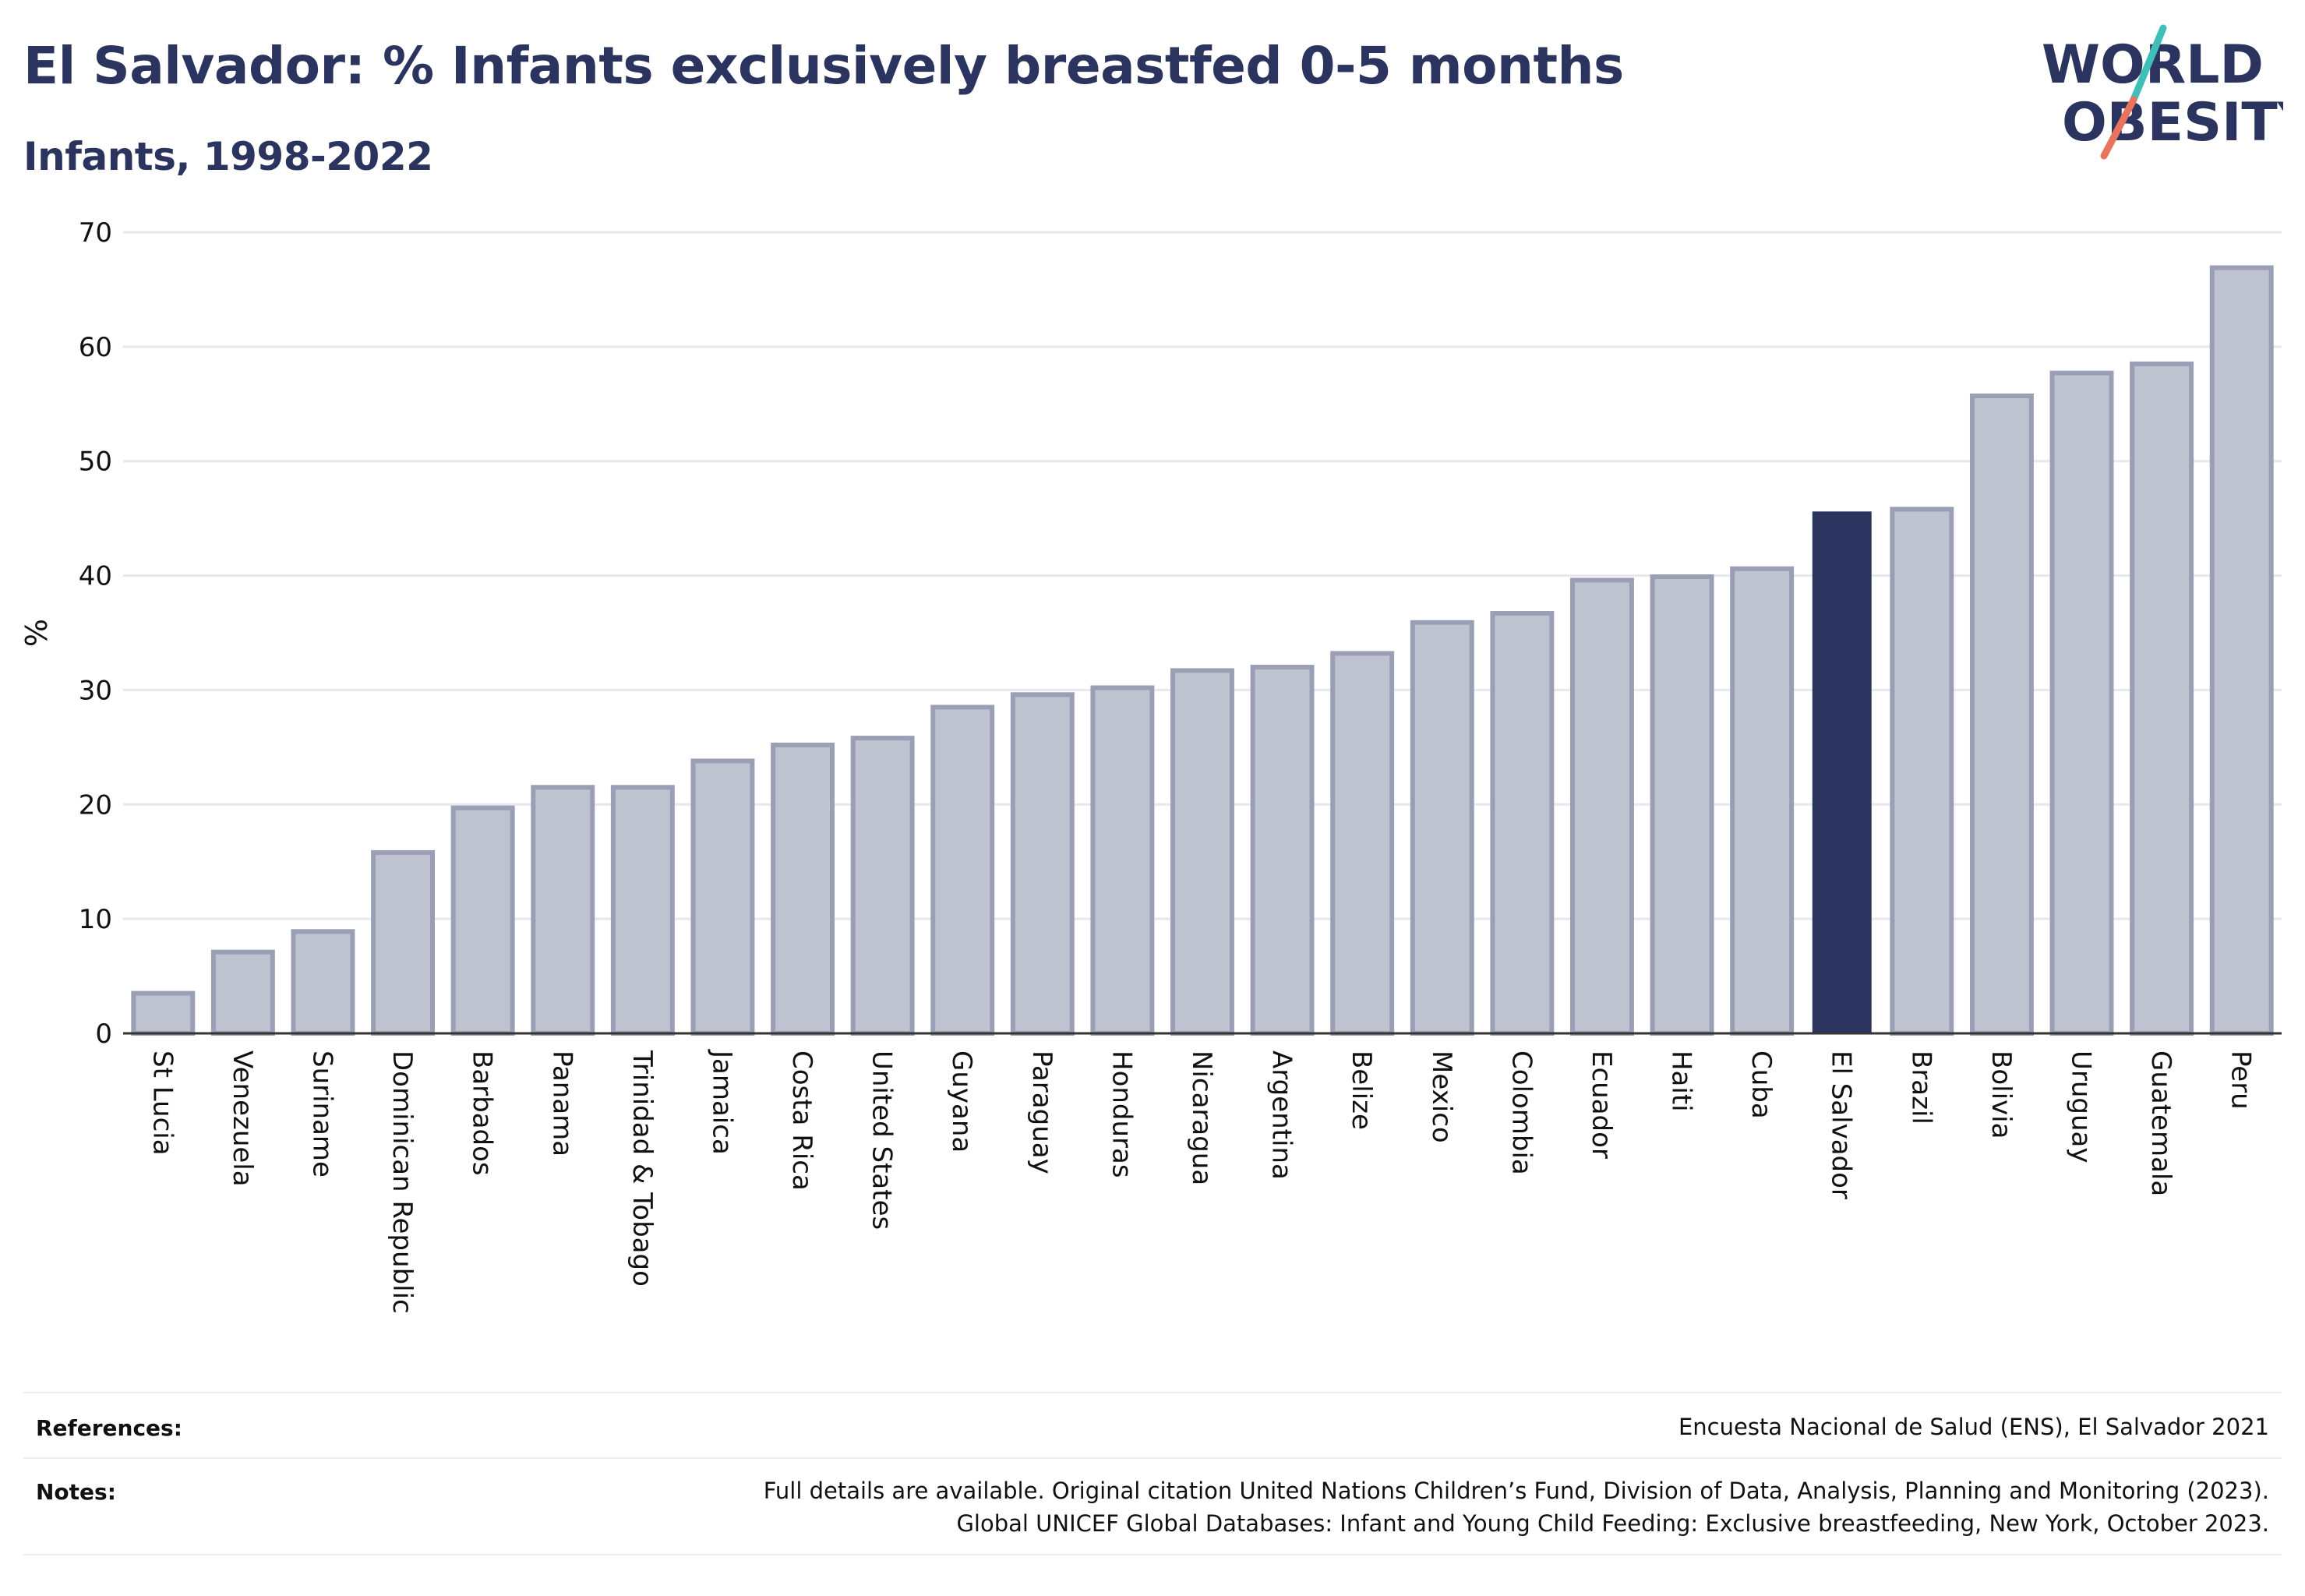 The image size is (2305, 1596). I want to click on bar-venezuela, so click(242, 992).